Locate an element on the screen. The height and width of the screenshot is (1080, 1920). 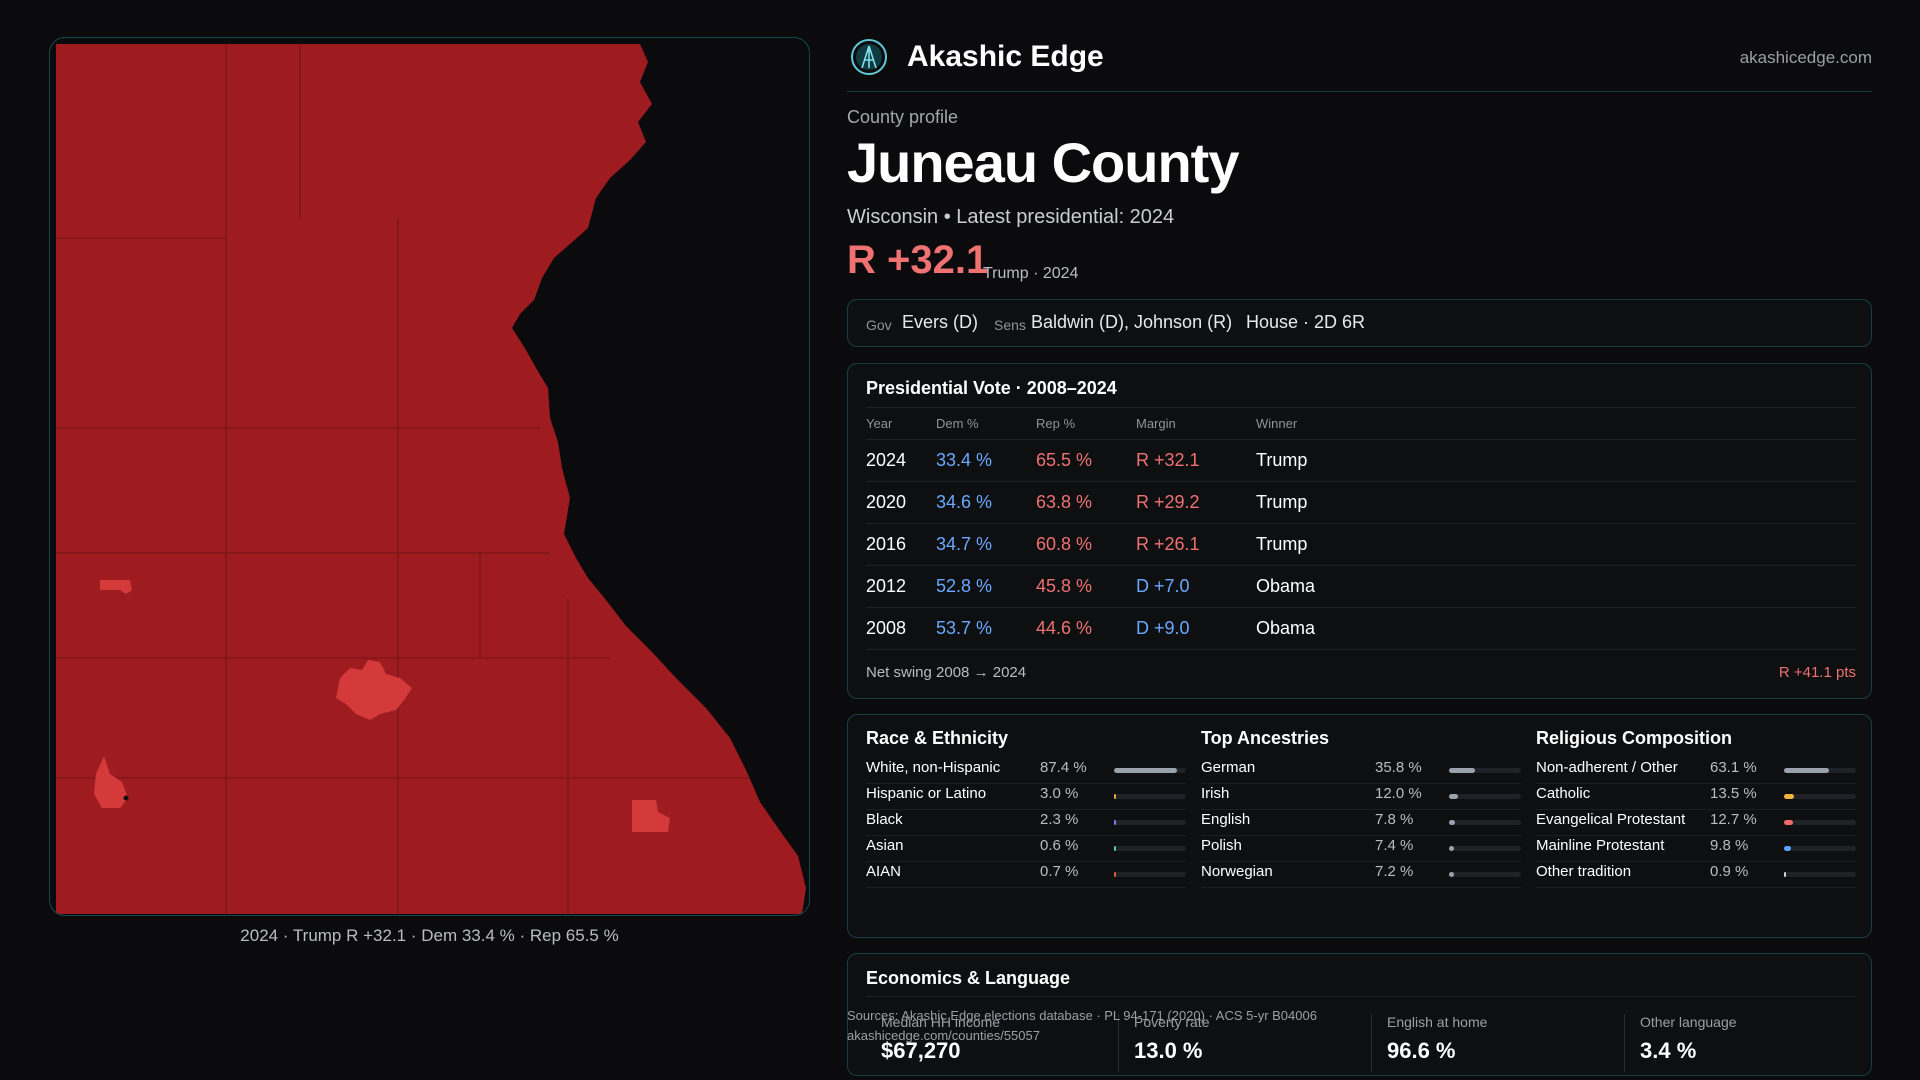
net-swing-row: Net swing 2008 → 2024 R +41.1 pts is located at coordinates (1361, 672).